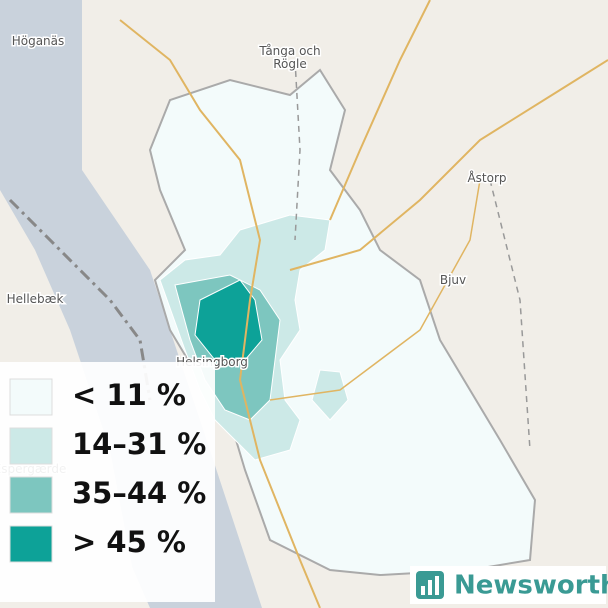 This screenshot has width=608, height=608. Describe the element at coordinates (38, 41) in the screenshot. I see `place-label: Höganäs` at that location.